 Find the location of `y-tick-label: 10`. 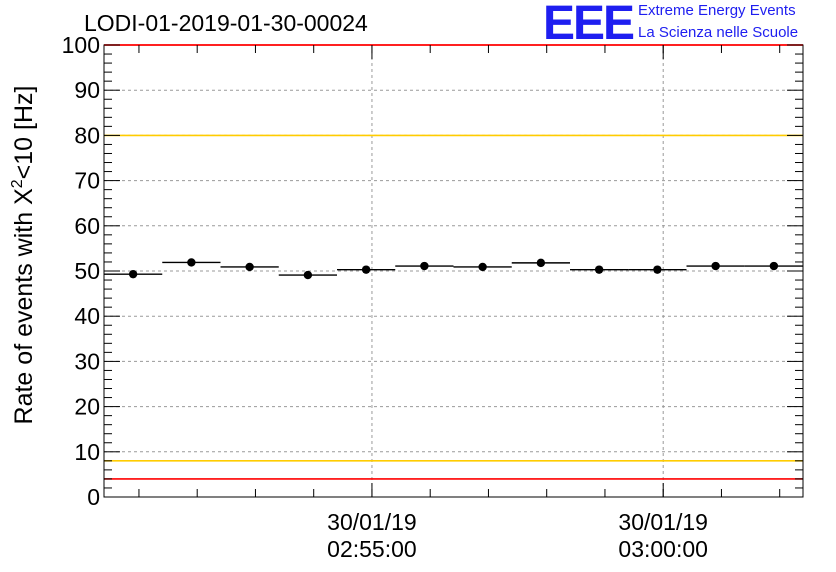

y-tick-label: 10 is located at coordinates (87, 452).